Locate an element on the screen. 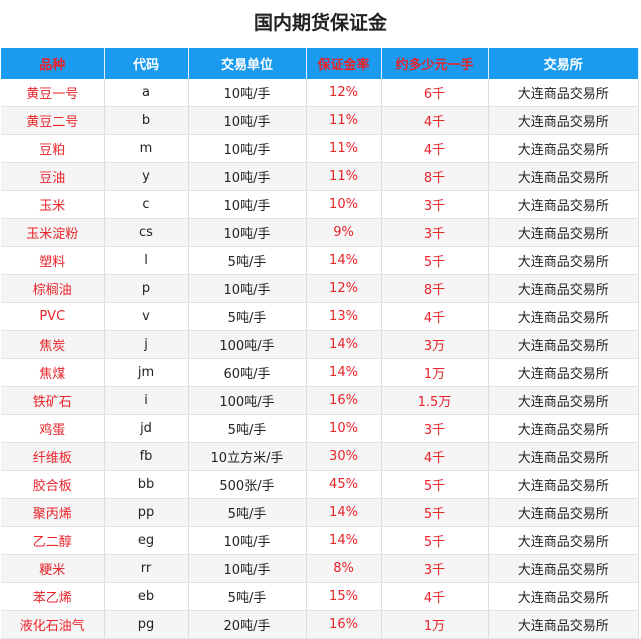  cell-variety: 铁矿石 is located at coordinates (53, 400).